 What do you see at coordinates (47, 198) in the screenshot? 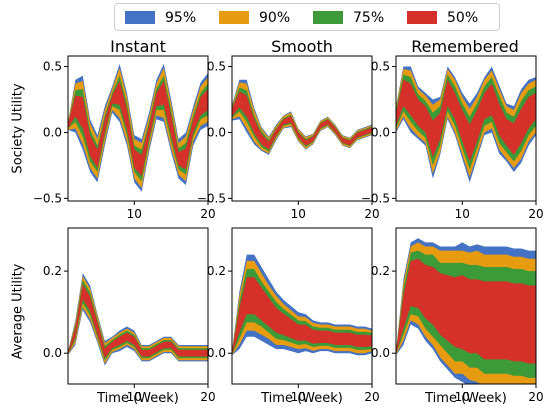
I see `y-tick-label-instant-r0: −0.5` at bounding box center [47, 198].